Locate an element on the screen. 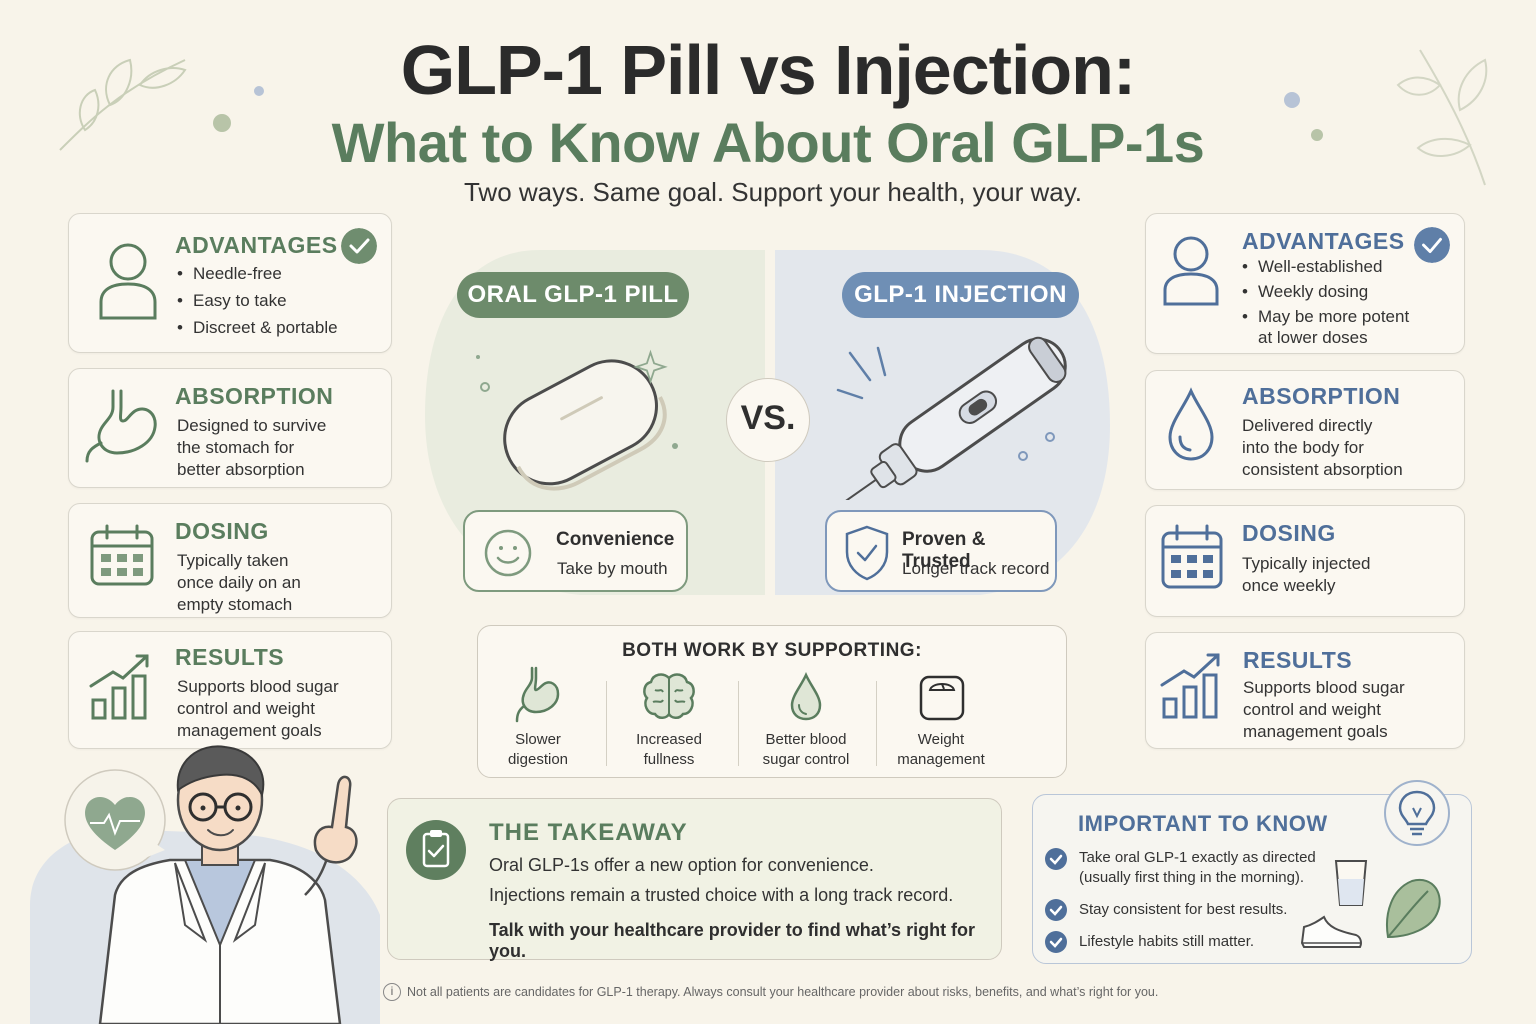 This screenshot has width=1536, height=1024. injection-results-title: RESULTS is located at coordinates (1298, 660).